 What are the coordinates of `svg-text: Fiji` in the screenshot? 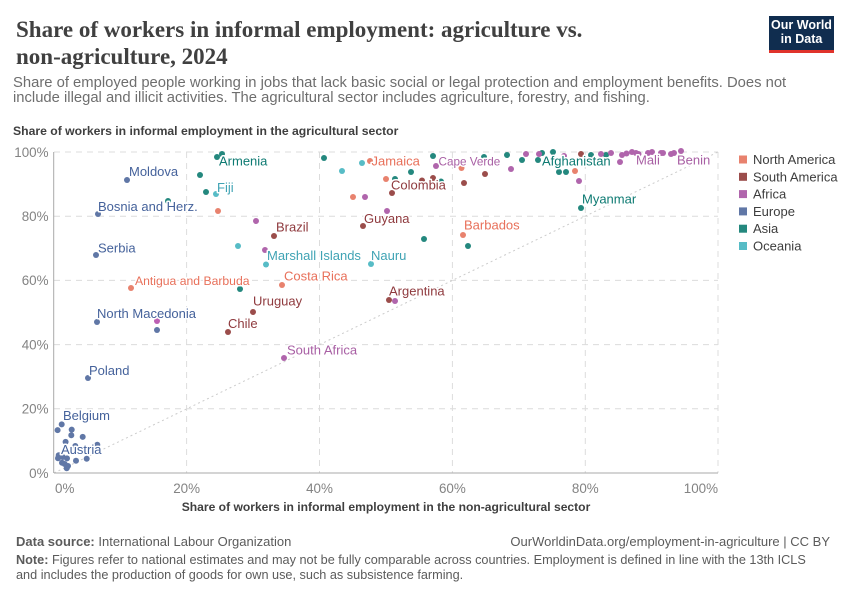 It's located at (225, 187).